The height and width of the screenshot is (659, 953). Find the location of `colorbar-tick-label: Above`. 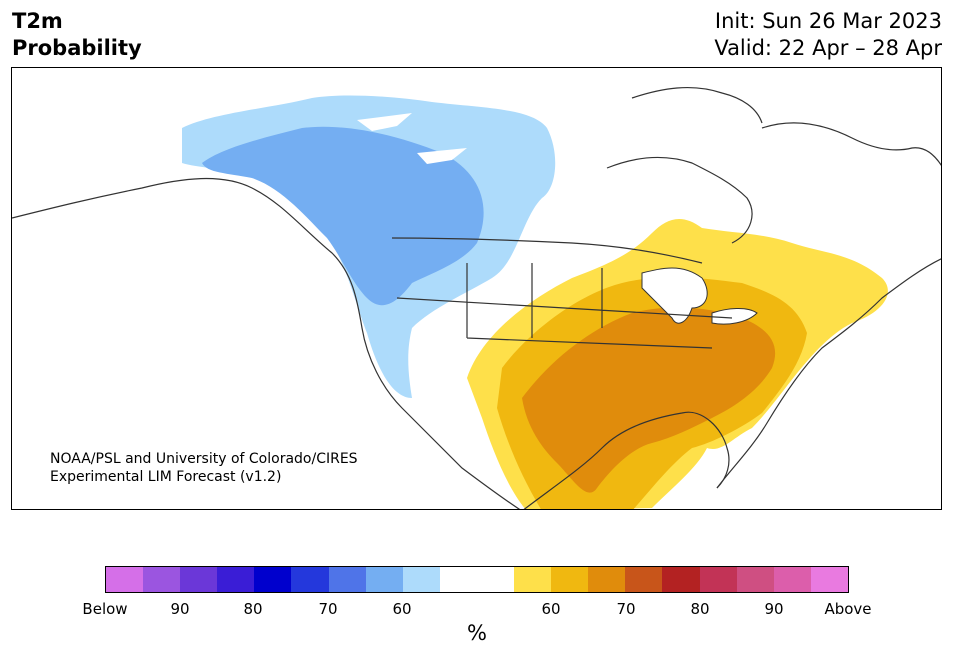

colorbar-tick-label: Above is located at coordinates (848, 609).